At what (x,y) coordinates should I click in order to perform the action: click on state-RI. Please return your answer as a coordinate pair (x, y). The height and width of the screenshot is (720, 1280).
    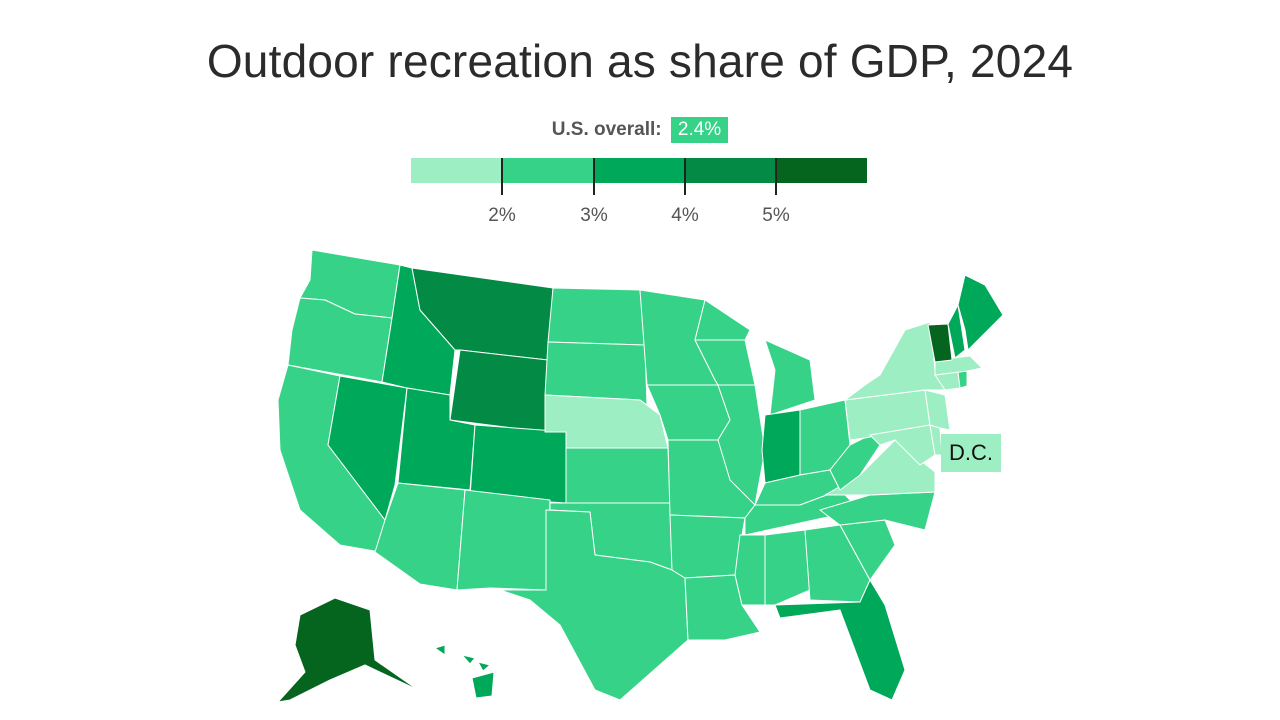
    Looking at the image, I should click on (962, 379).